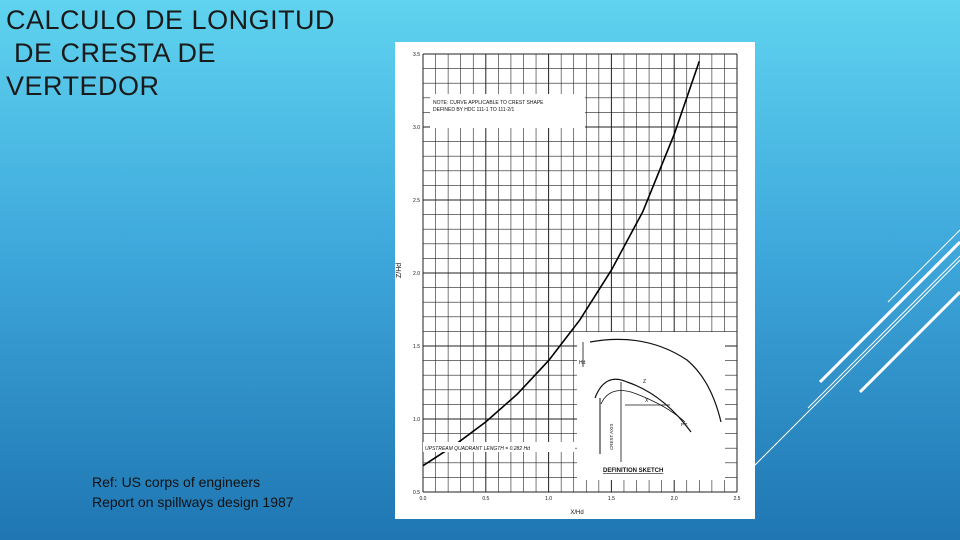  What do you see at coordinates (633, 471) in the screenshot?
I see `inset-title: DEFINITION SKETCH` at bounding box center [633, 471].